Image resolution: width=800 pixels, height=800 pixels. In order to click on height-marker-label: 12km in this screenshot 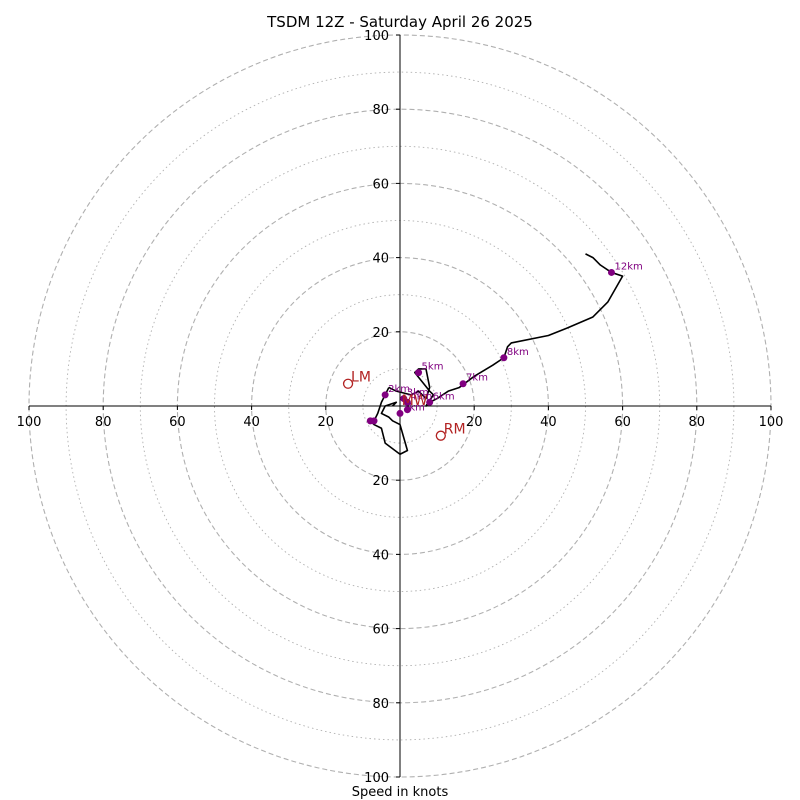, I will do `click(628, 266)`.